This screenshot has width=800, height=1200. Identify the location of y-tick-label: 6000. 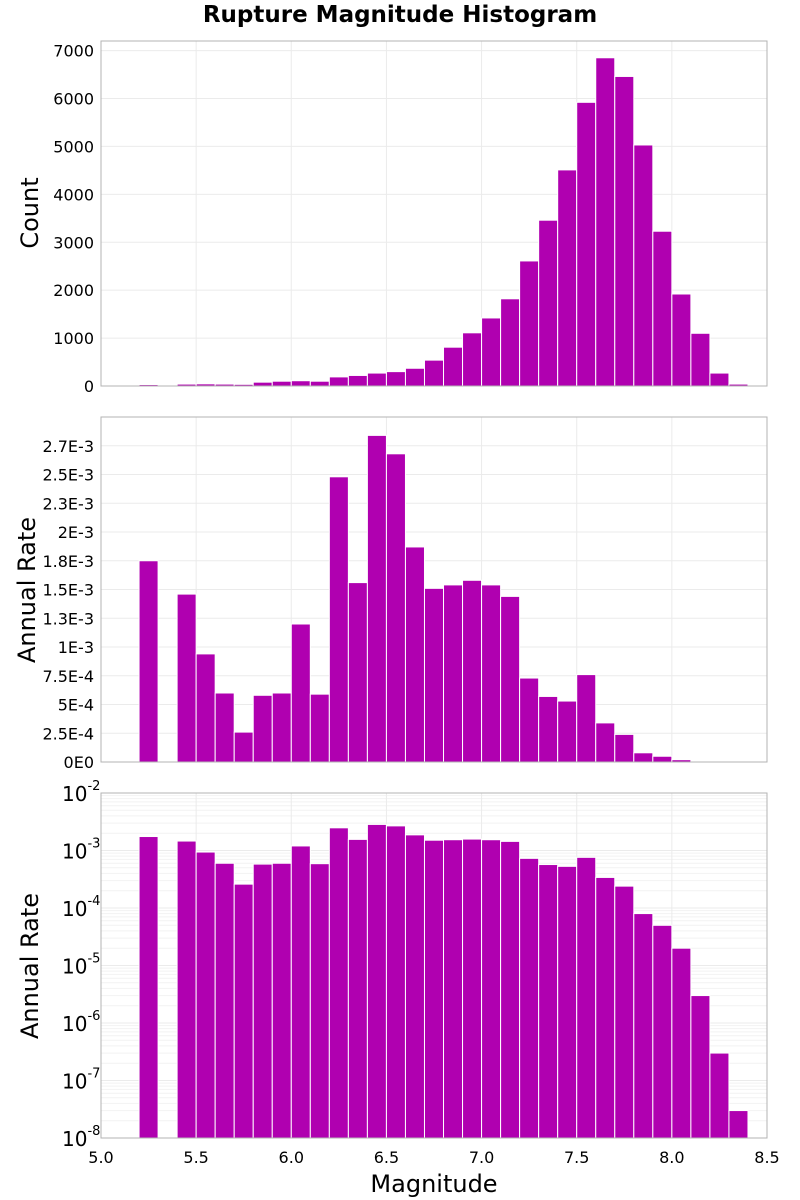
(73, 99).